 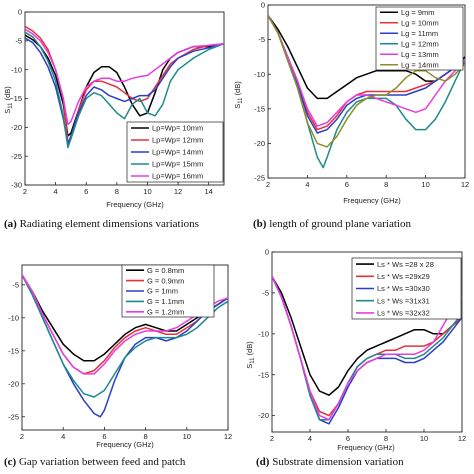 What do you see at coordinates (420, 54) in the screenshot?
I see `legend-label: Lg = 13mm` at bounding box center [420, 54].